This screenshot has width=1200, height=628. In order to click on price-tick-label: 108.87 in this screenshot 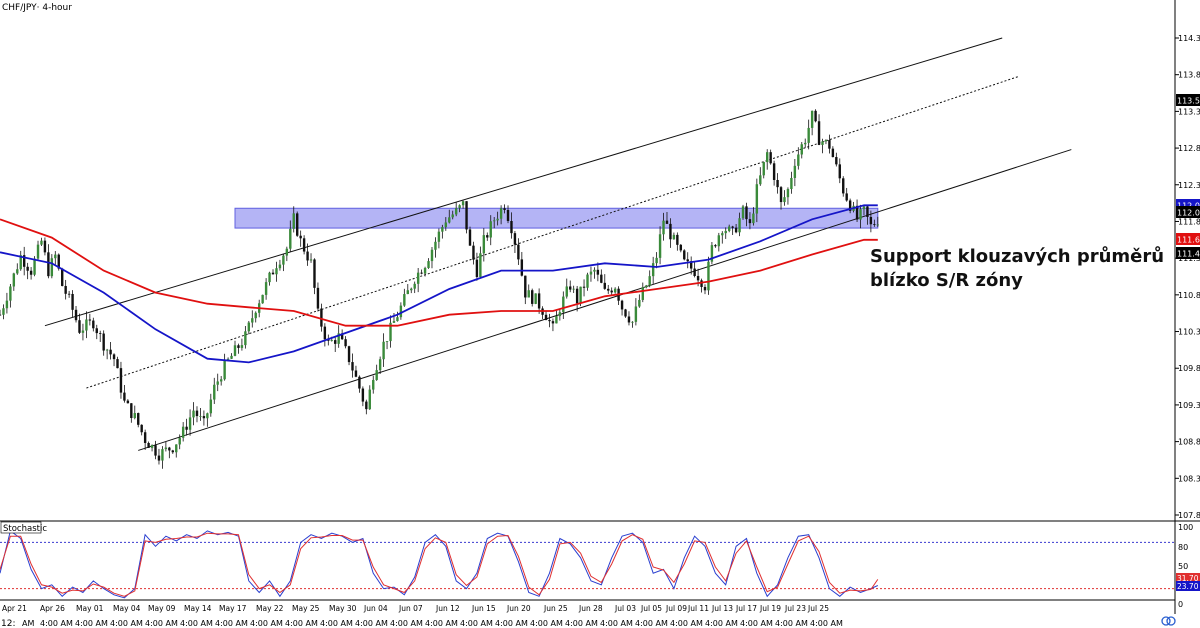, I will do `click(1189, 442)`.